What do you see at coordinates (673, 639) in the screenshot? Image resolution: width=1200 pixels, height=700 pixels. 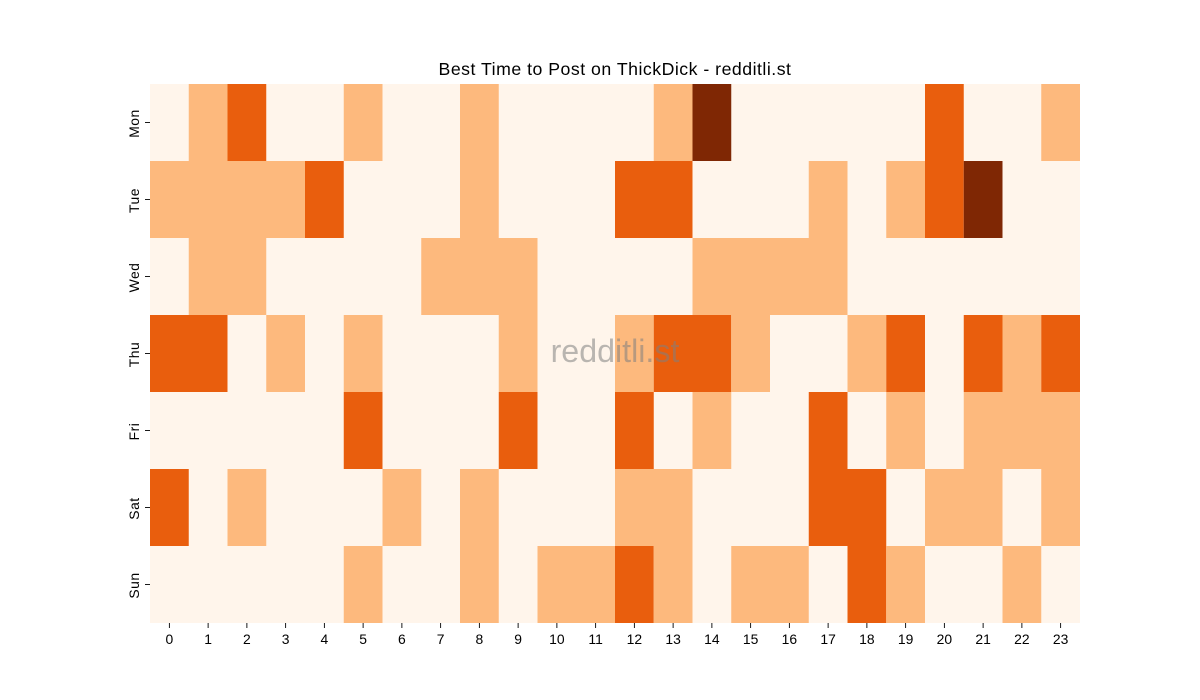 I see `svg-text: 13` at bounding box center [673, 639].